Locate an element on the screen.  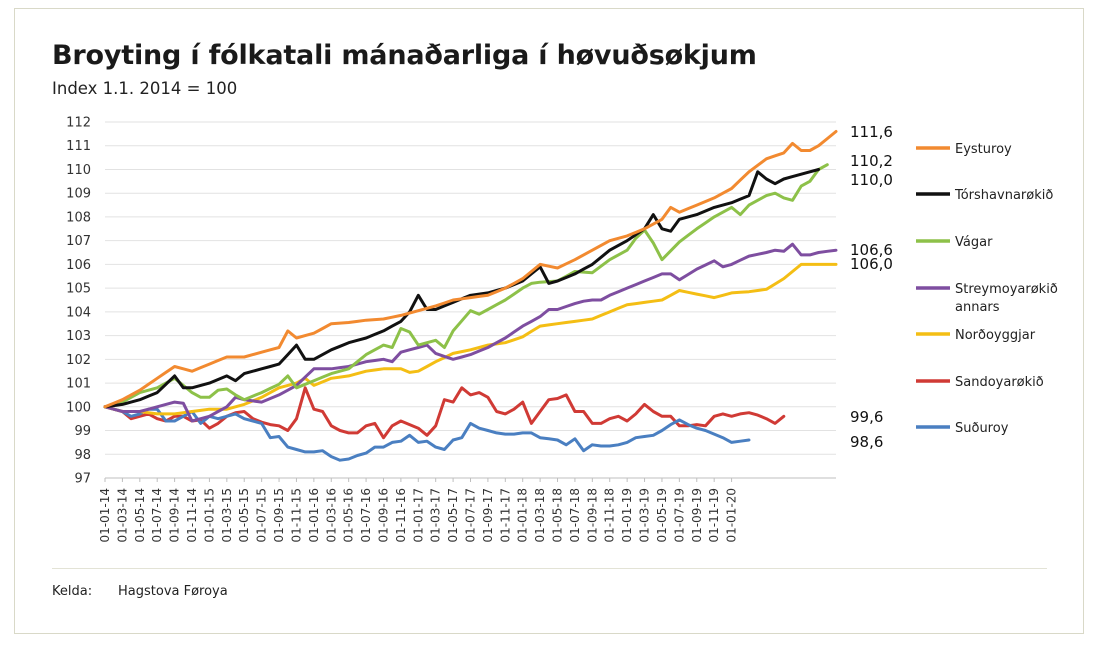
y-tick-label: 105 is located at coordinates (78, 289).